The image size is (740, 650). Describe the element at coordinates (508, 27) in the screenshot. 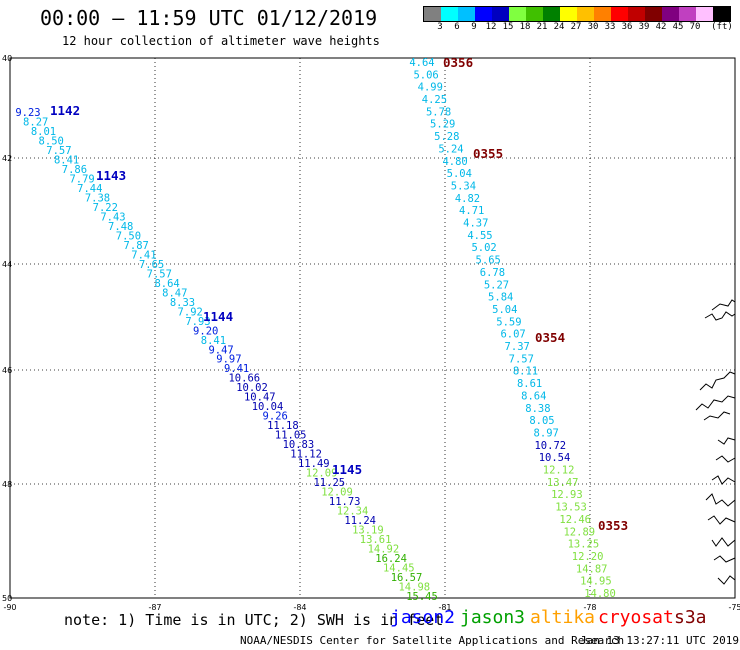

I see `color-scale-tick: 15` at that location.